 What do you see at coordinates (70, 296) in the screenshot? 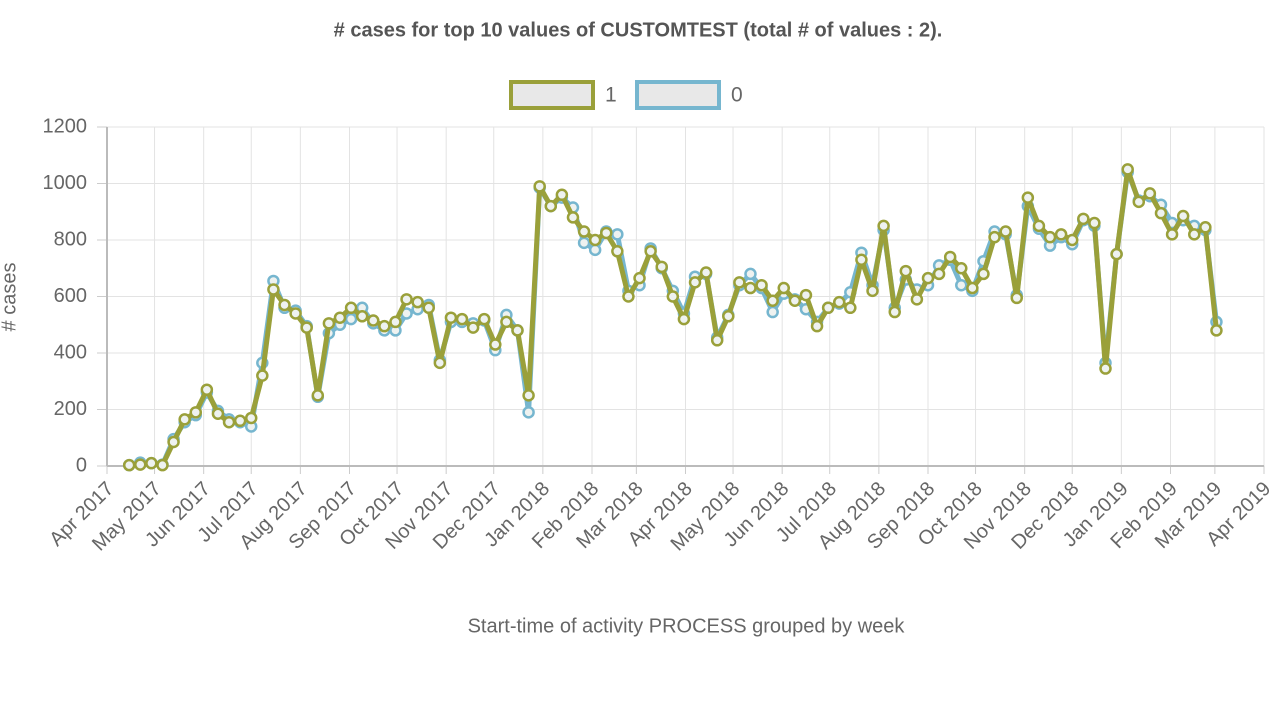
I see `y-tick-label: 600` at bounding box center [70, 296].